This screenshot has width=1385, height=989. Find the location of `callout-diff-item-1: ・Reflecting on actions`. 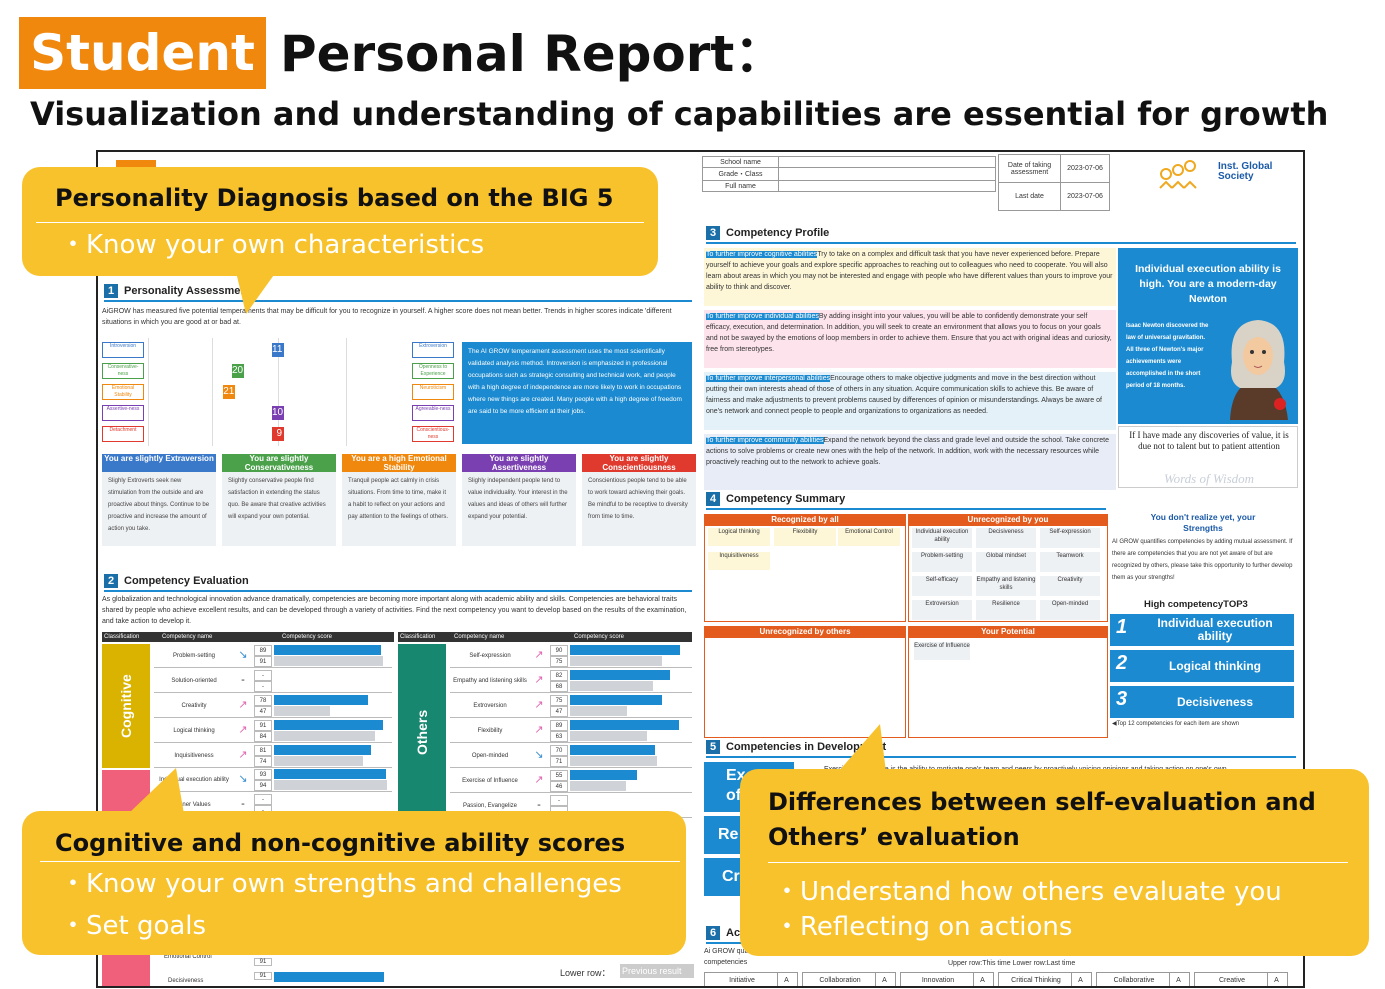

callout-diff-item-1: ・Reflecting on actions is located at coordinates (923, 927).